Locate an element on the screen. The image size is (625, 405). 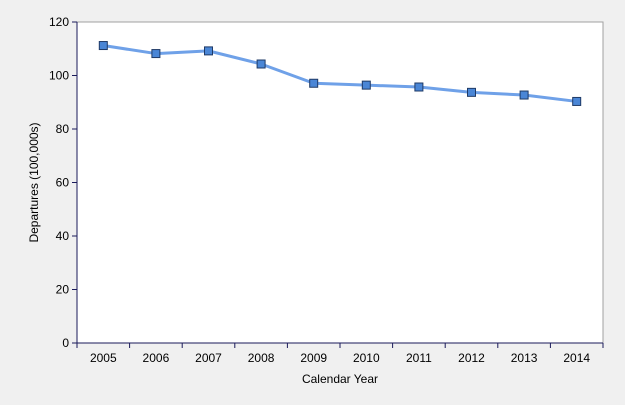
series-line is located at coordinates (340, 73).